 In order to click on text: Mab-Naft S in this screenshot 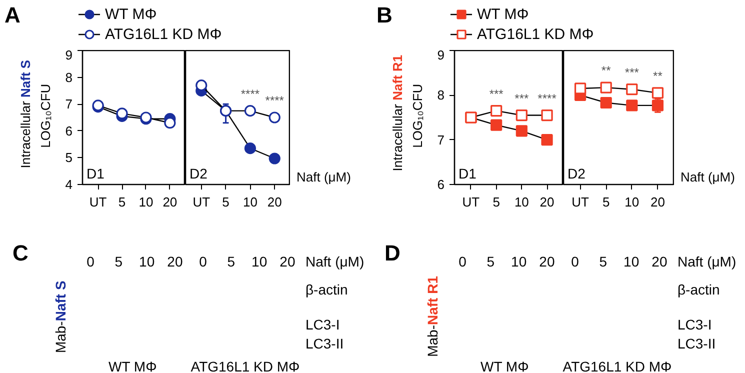, I will do `click(60, 317)`.